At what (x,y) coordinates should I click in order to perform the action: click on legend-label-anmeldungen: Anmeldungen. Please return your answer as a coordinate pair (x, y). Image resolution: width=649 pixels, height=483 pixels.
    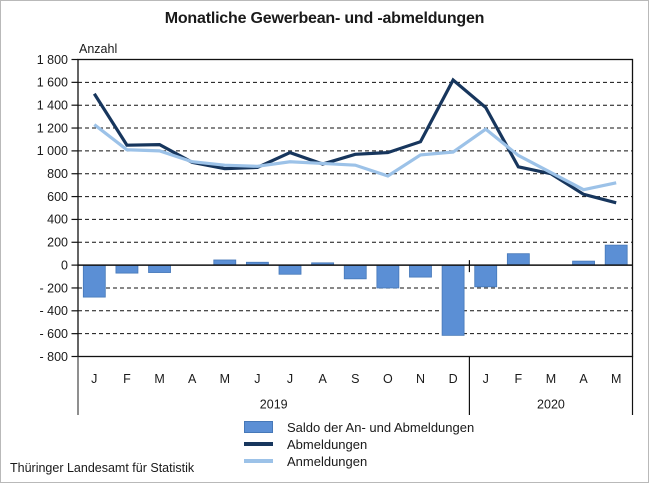
    Looking at the image, I should click on (327, 461).